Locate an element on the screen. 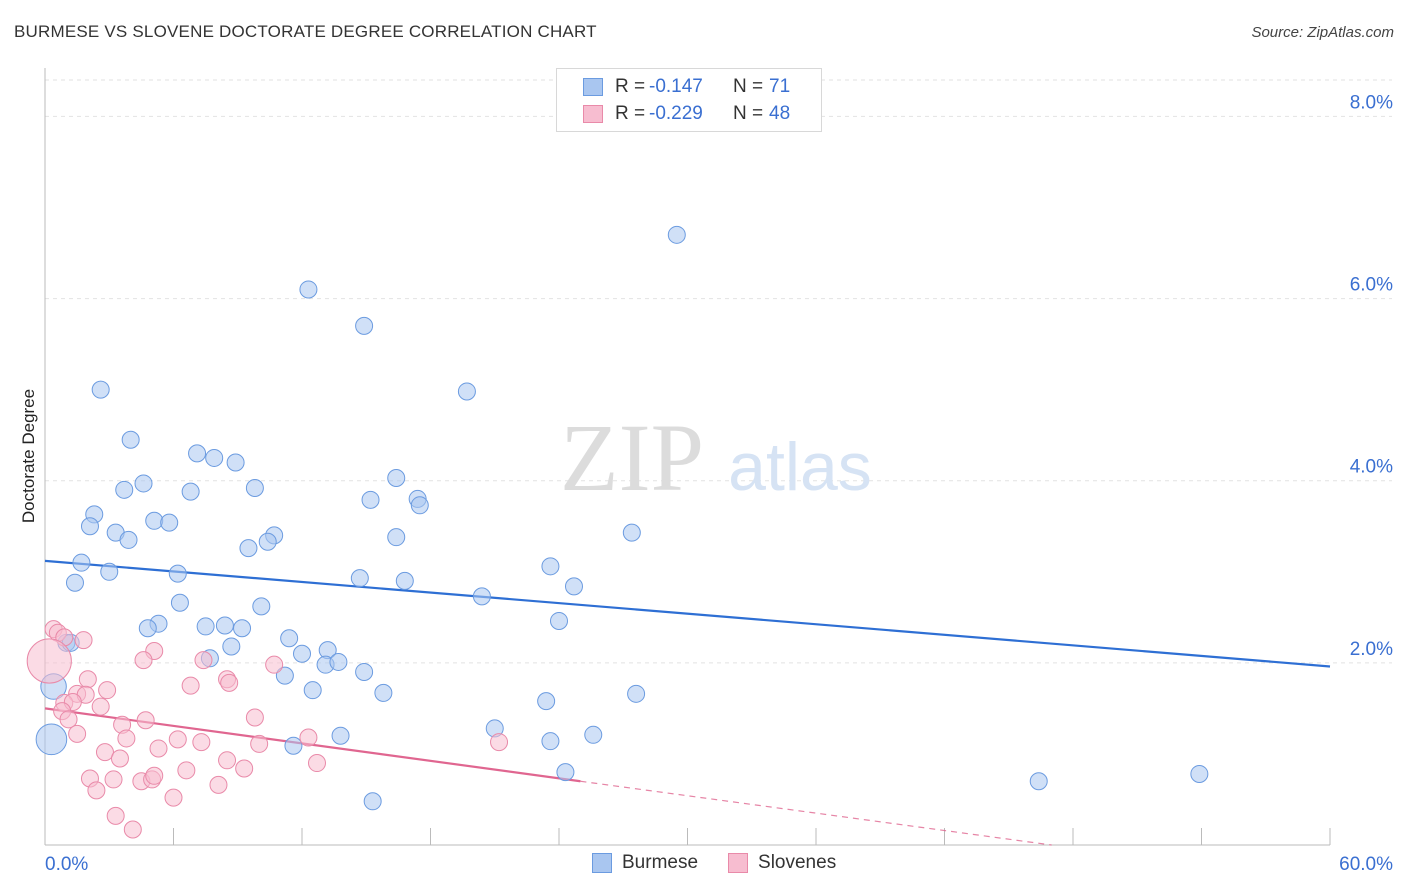  trend-line-extension-slovenes is located at coordinates (816, 813).